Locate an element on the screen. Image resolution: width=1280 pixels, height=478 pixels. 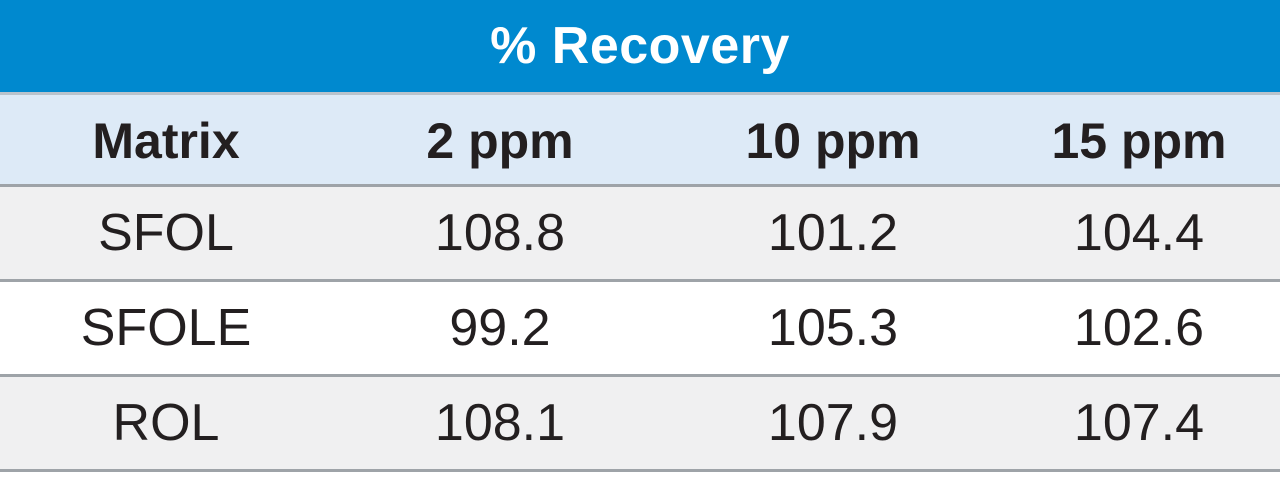
matrix-cell: SFOLE is located at coordinates (166, 328).